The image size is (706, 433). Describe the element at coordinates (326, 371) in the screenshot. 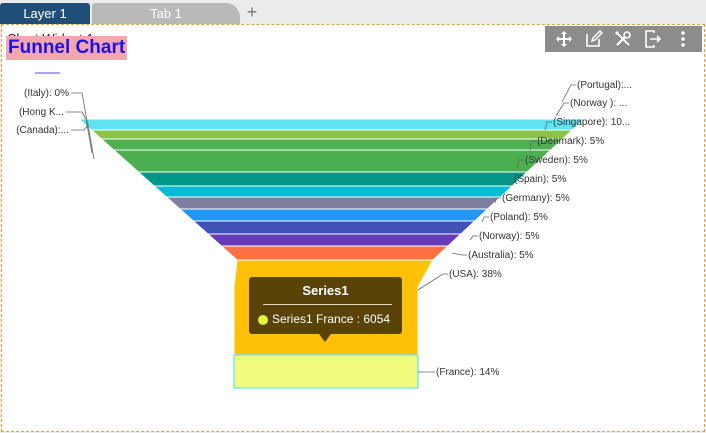

I see `funnel-band-france` at that location.